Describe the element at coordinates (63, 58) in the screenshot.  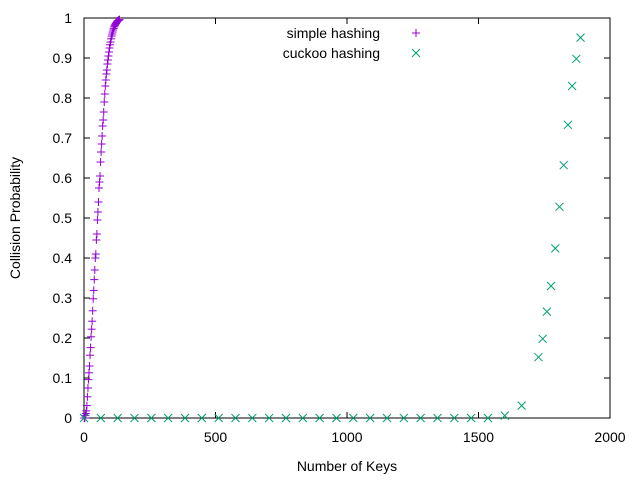
I see `y-tick-label: 0.9` at that location.